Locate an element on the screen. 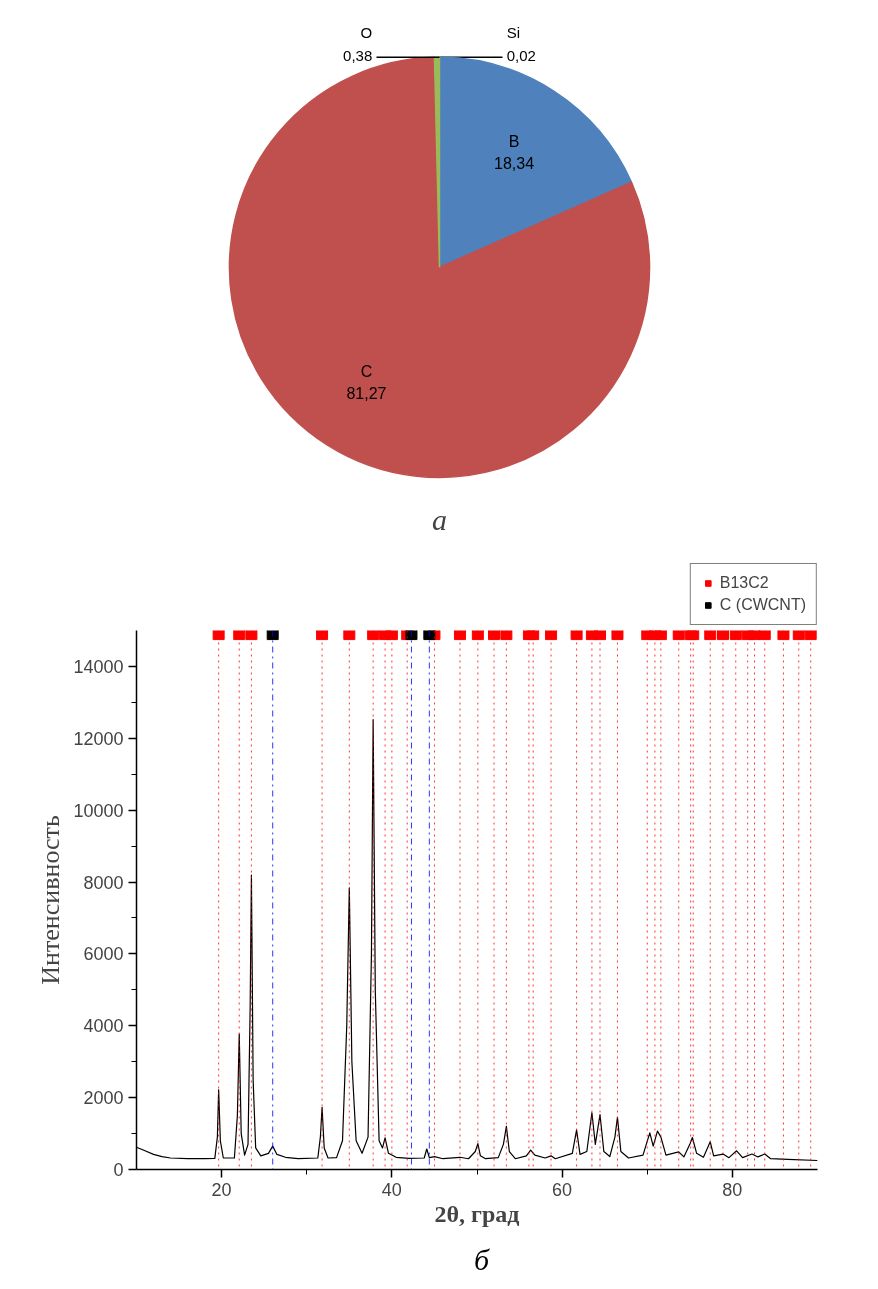 The width and height of the screenshot is (878, 1289). x-tick-label: 60 is located at coordinates (562, 1189).